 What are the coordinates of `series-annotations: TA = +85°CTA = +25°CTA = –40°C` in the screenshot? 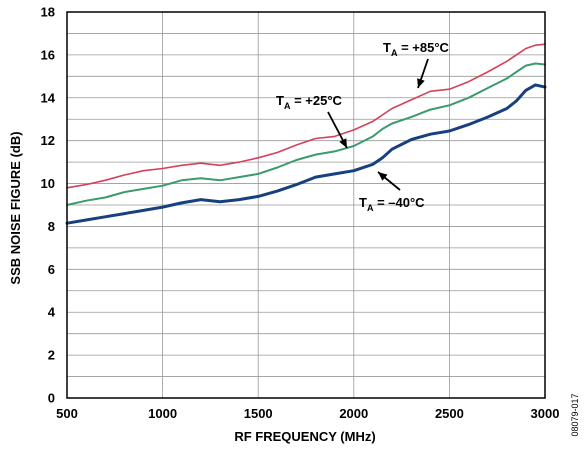 It's located at (363, 126).